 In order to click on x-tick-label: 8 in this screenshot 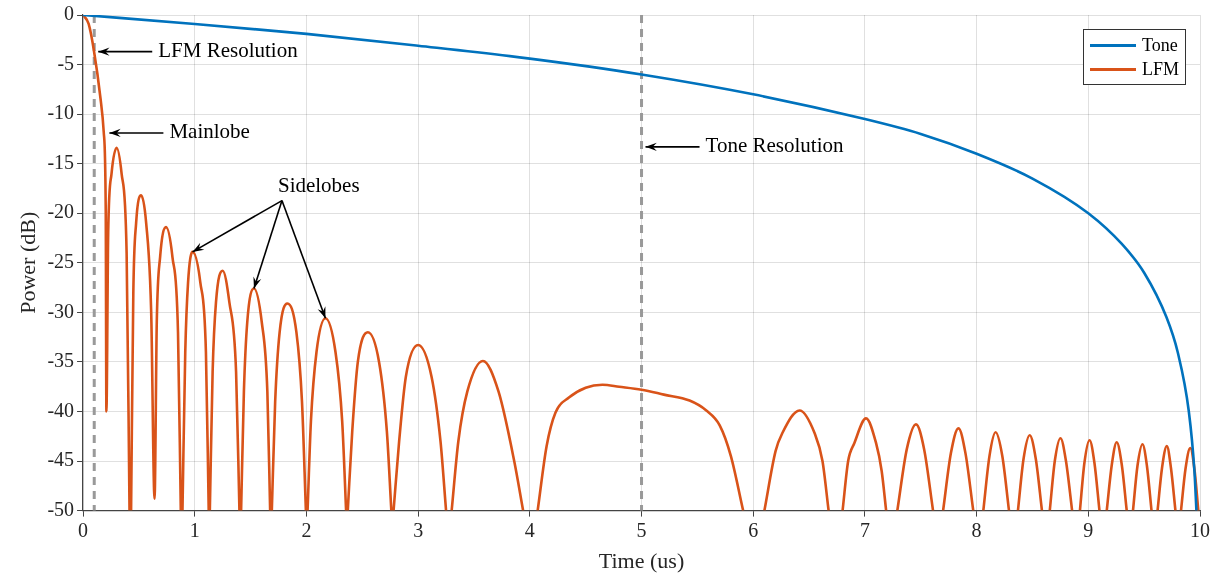, I will do `click(976, 529)`.